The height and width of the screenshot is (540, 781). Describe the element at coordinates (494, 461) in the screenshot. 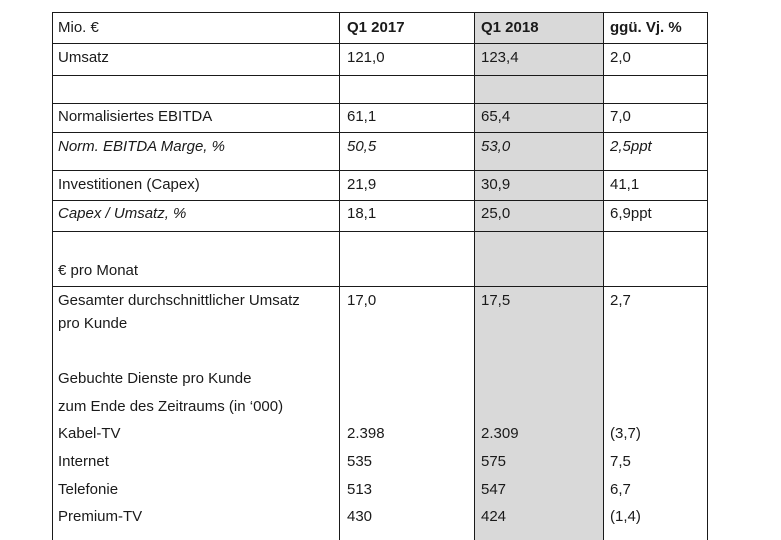

I see `internet-q1-2018: 575` at that location.